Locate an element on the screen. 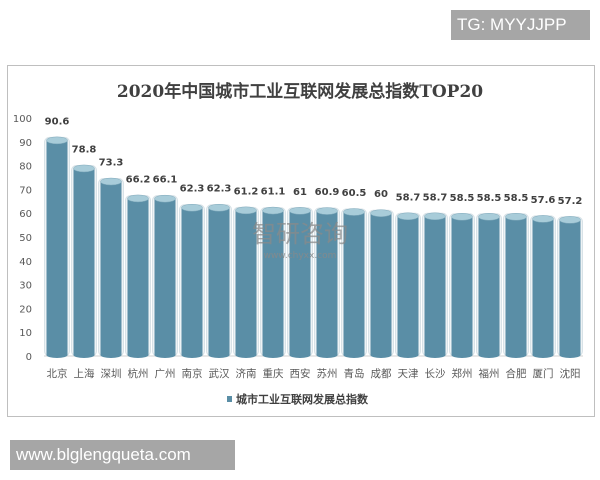 The image size is (600, 480). y-tick-label: 10 is located at coordinates (25, 333).